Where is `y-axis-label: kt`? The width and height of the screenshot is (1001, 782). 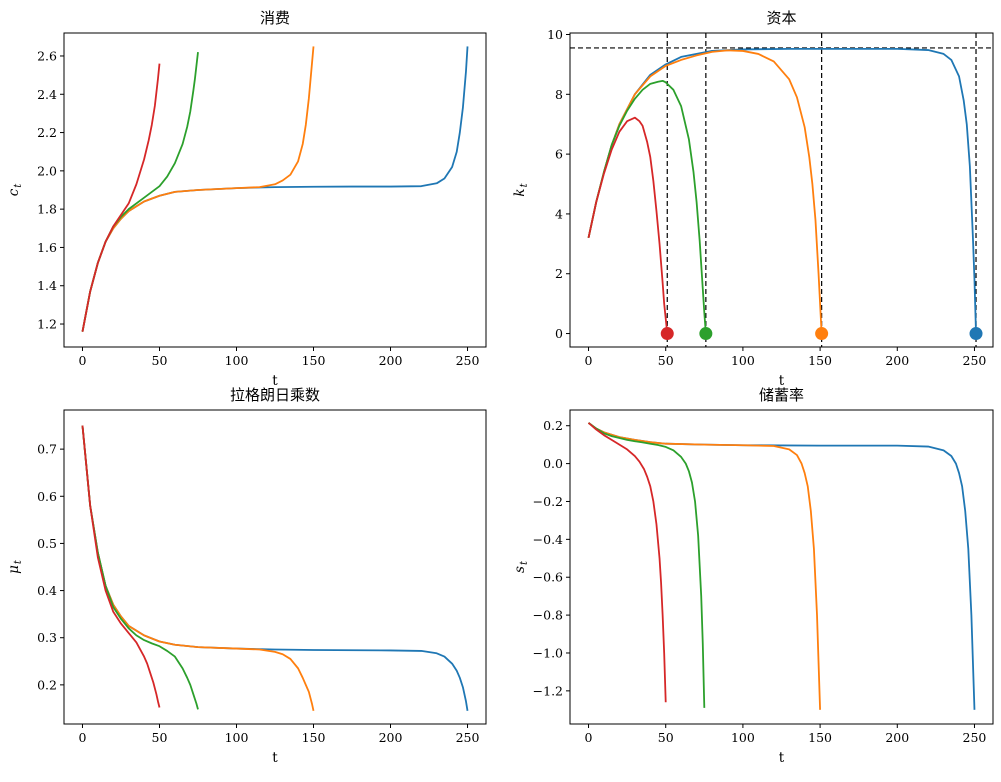
y-axis-label: kt is located at coordinates (521, 189).